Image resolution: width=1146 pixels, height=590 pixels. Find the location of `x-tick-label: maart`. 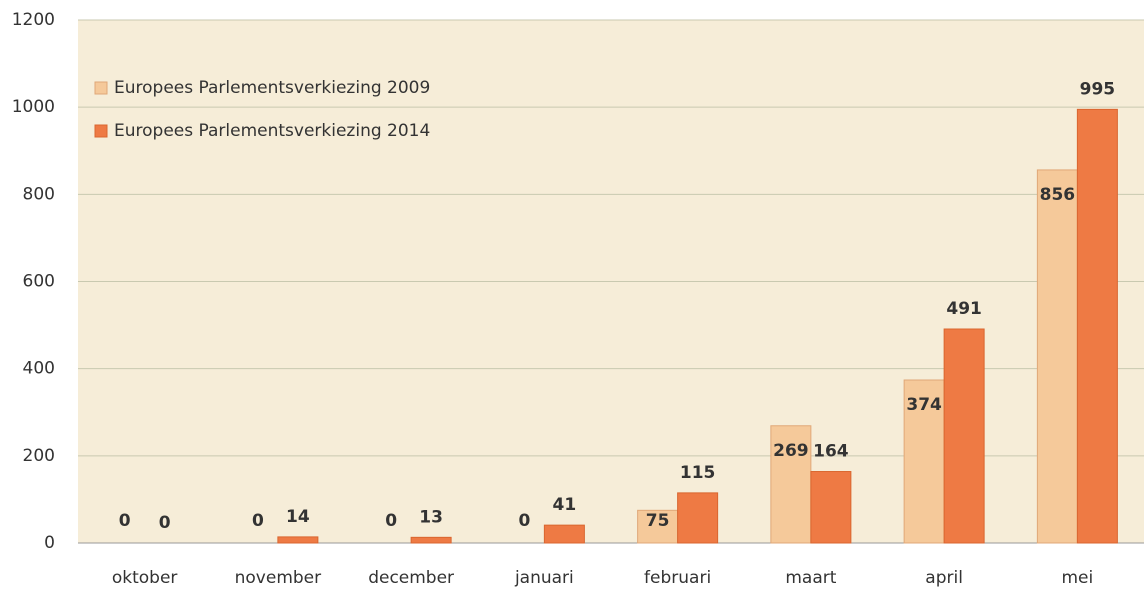

x-tick-label: maart is located at coordinates (810, 578).